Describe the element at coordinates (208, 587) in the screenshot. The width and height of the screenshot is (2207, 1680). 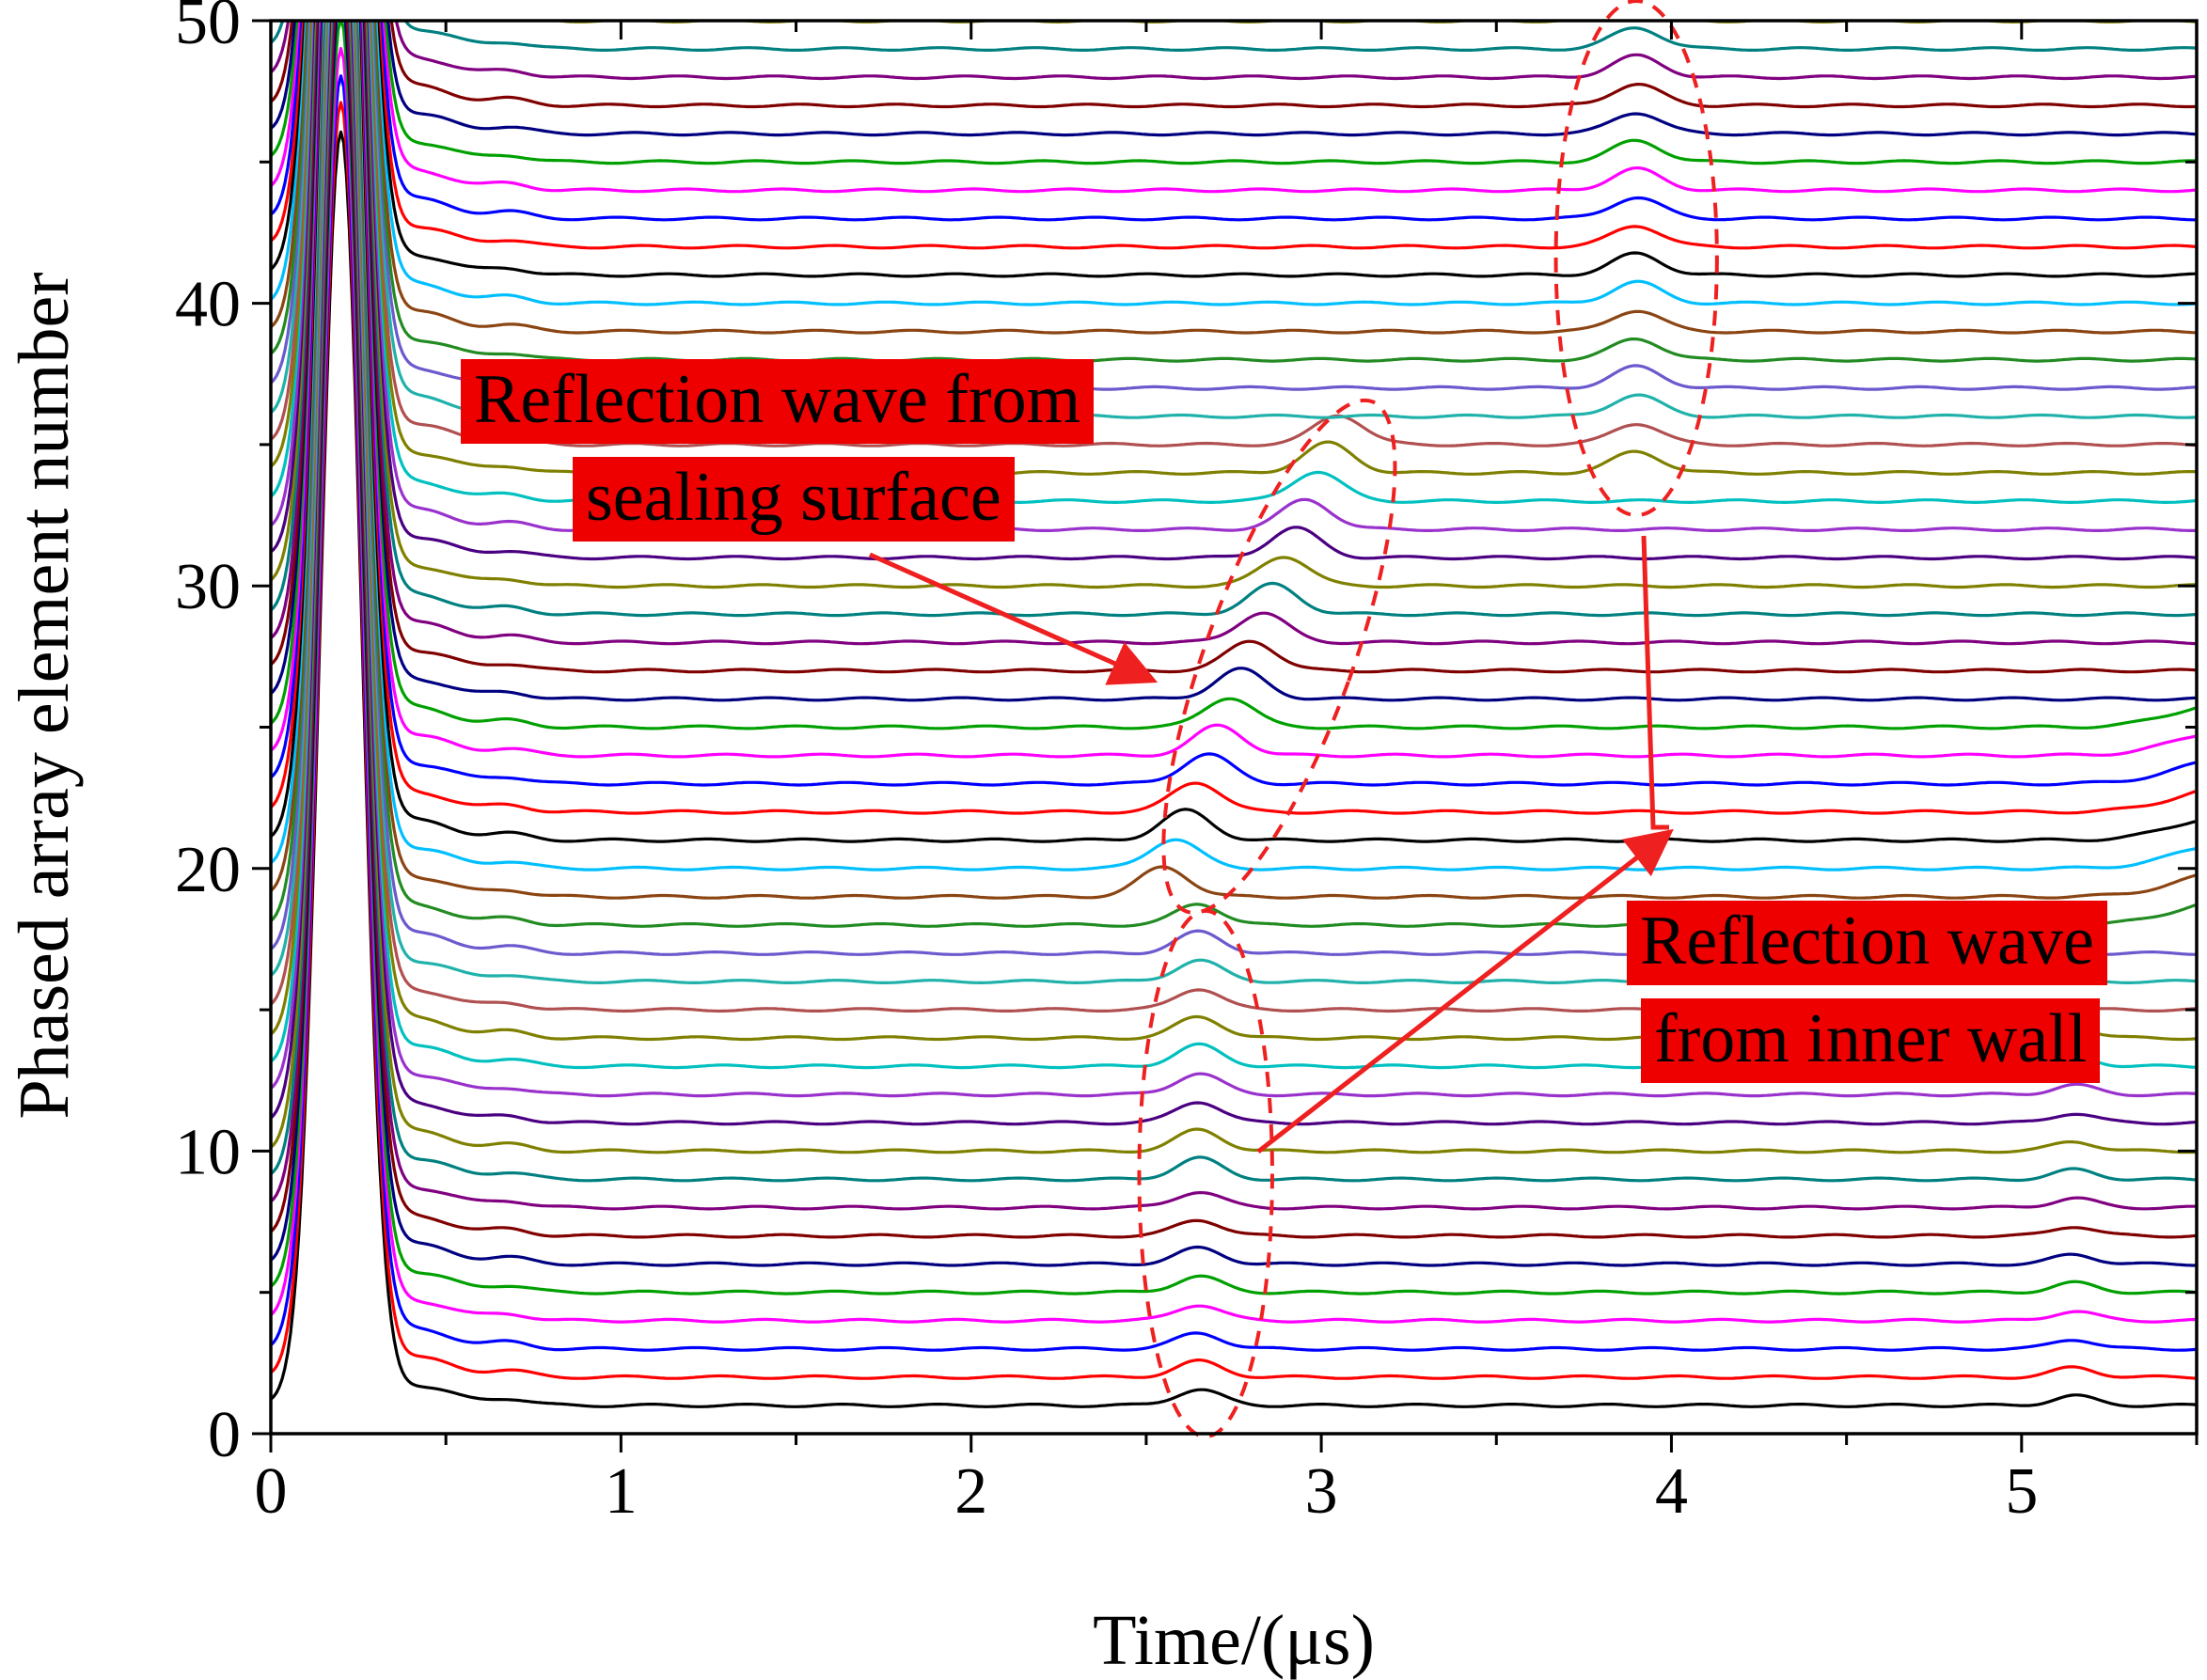
I see `y-tick-label: 30` at that location.